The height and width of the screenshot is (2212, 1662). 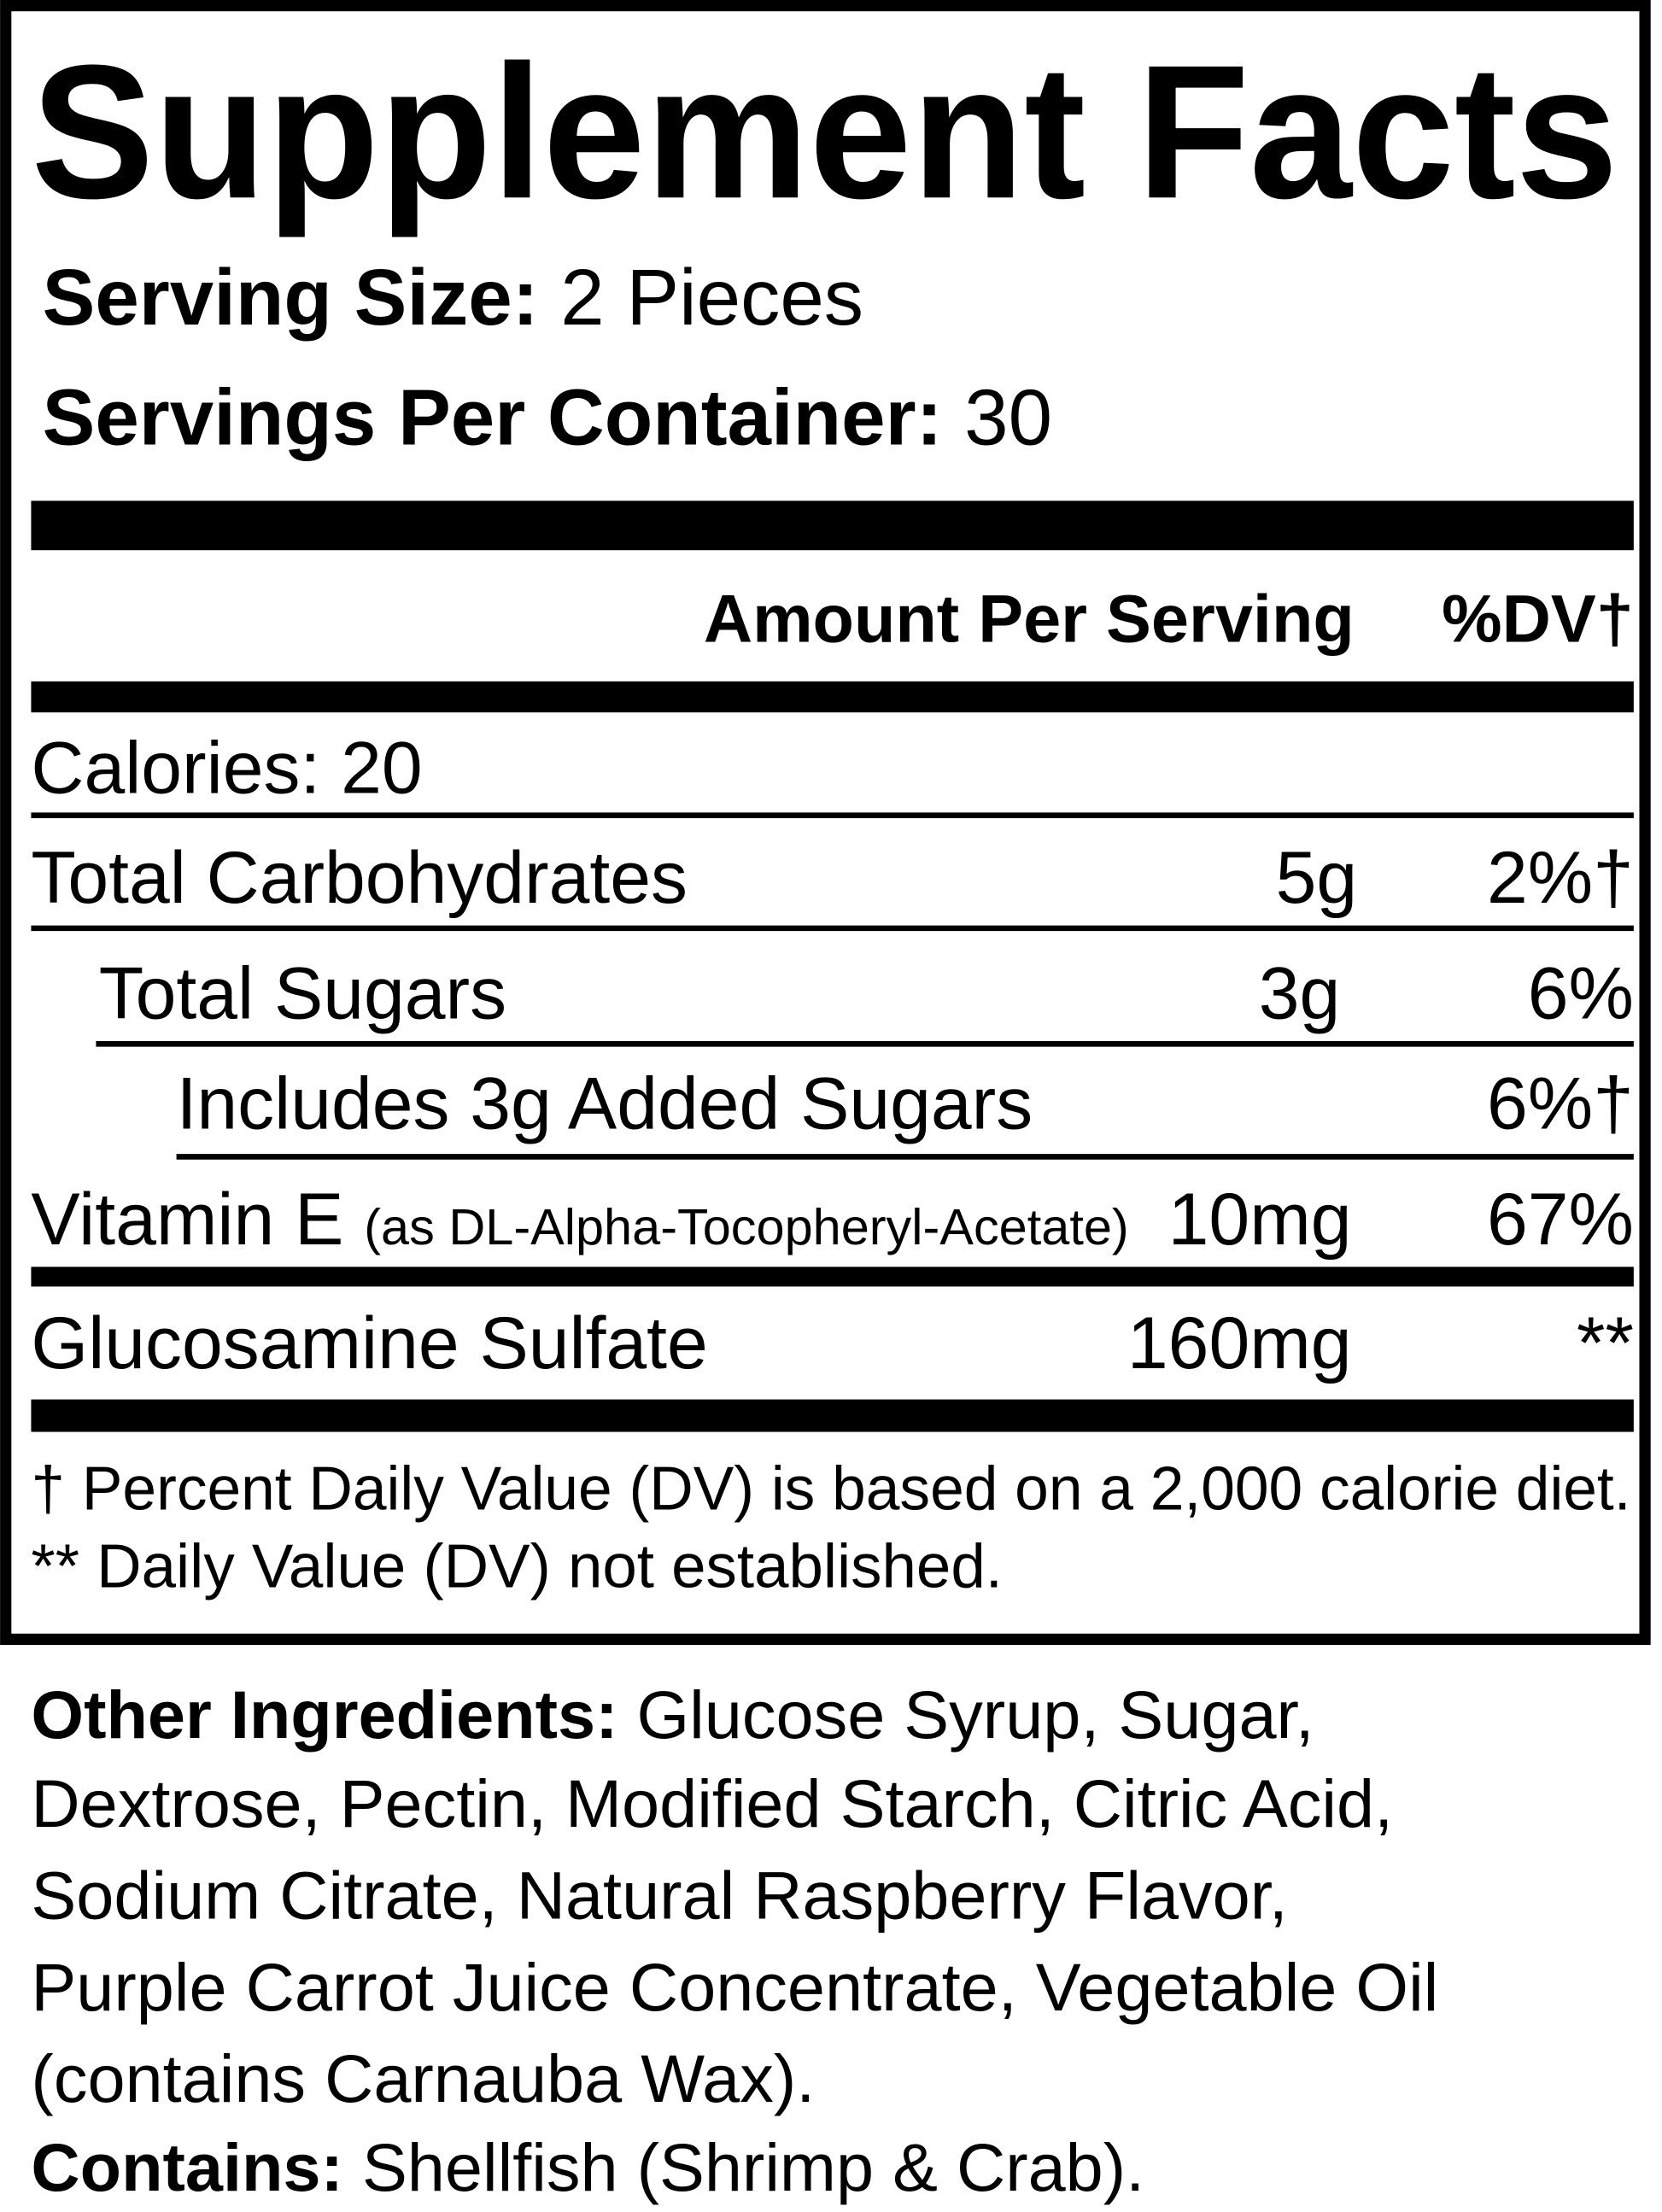 What do you see at coordinates (359, 878) in the screenshot?
I see `row-name: Total Carbohydrates` at bounding box center [359, 878].